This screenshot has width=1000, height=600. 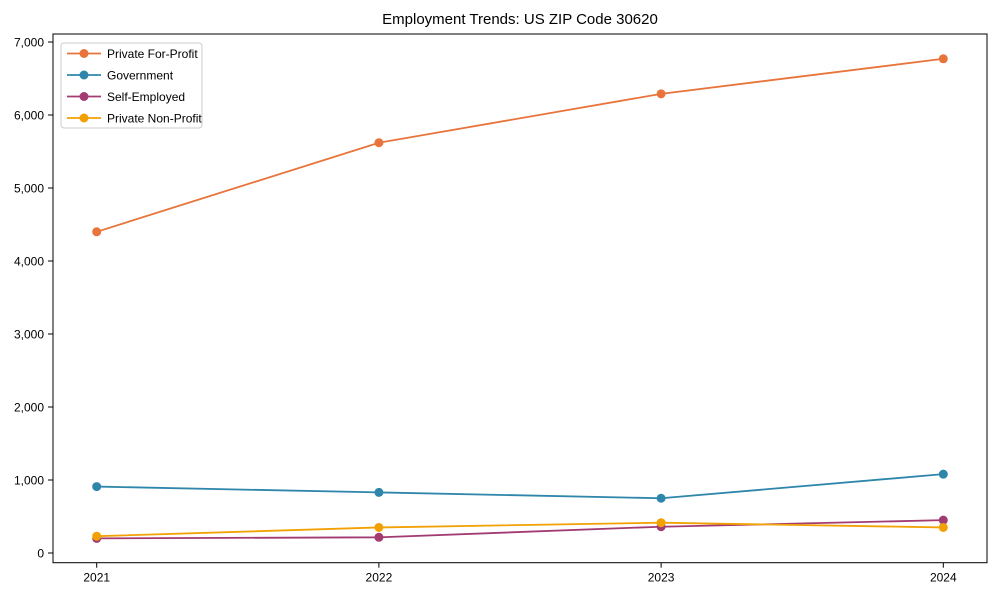 What do you see at coordinates (29, 262) in the screenshot?
I see `y-tick-label: 4,000` at bounding box center [29, 262].